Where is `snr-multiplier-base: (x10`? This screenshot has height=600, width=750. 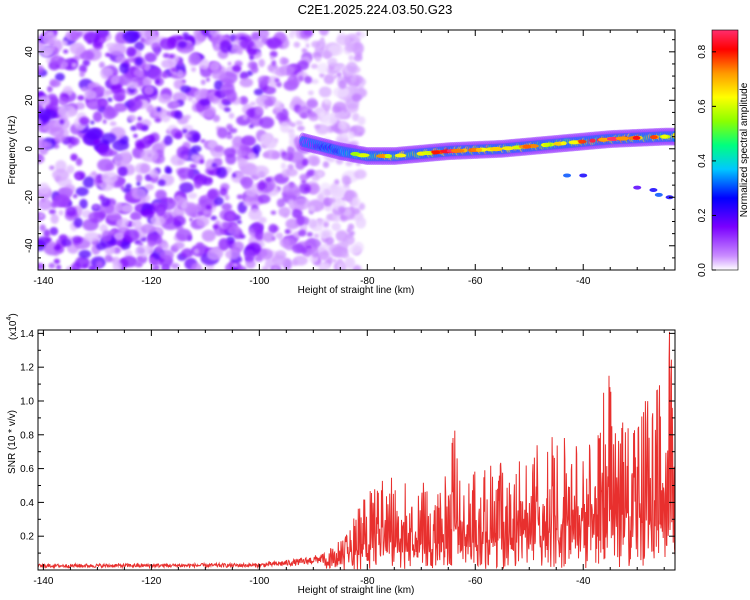 snr-multiplier-base: (x10 is located at coordinates (13, 330).